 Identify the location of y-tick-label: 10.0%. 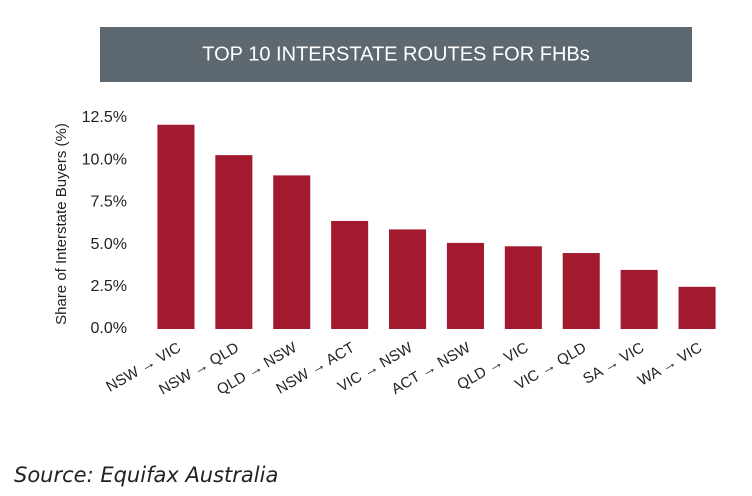
(104, 159).